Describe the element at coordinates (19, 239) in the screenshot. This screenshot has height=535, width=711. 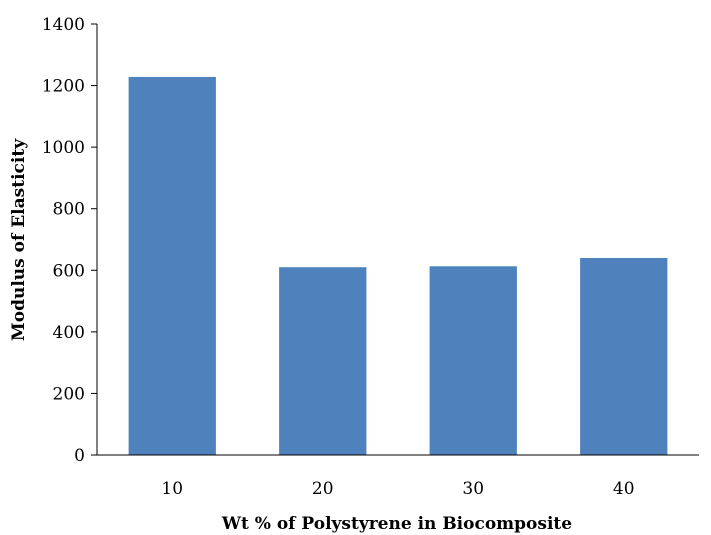
I see `y-axis-title: Modulus of Elasticity` at that location.